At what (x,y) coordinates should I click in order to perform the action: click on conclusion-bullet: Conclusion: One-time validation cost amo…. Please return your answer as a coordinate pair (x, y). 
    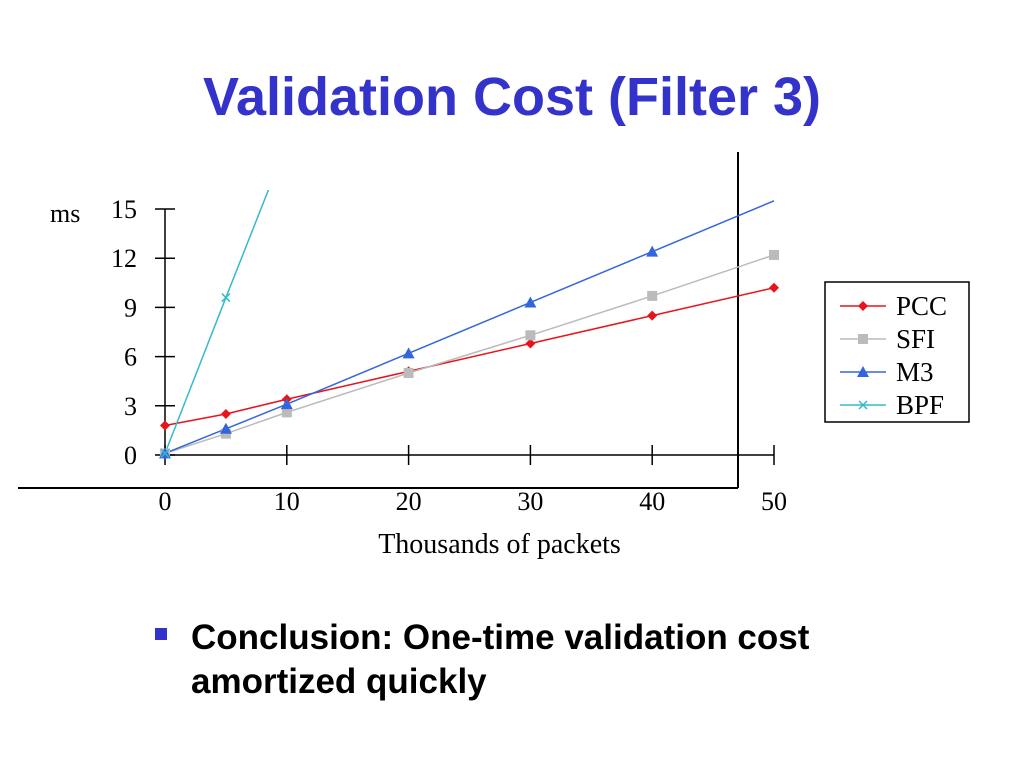
    Looking at the image, I should click on (565, 660).